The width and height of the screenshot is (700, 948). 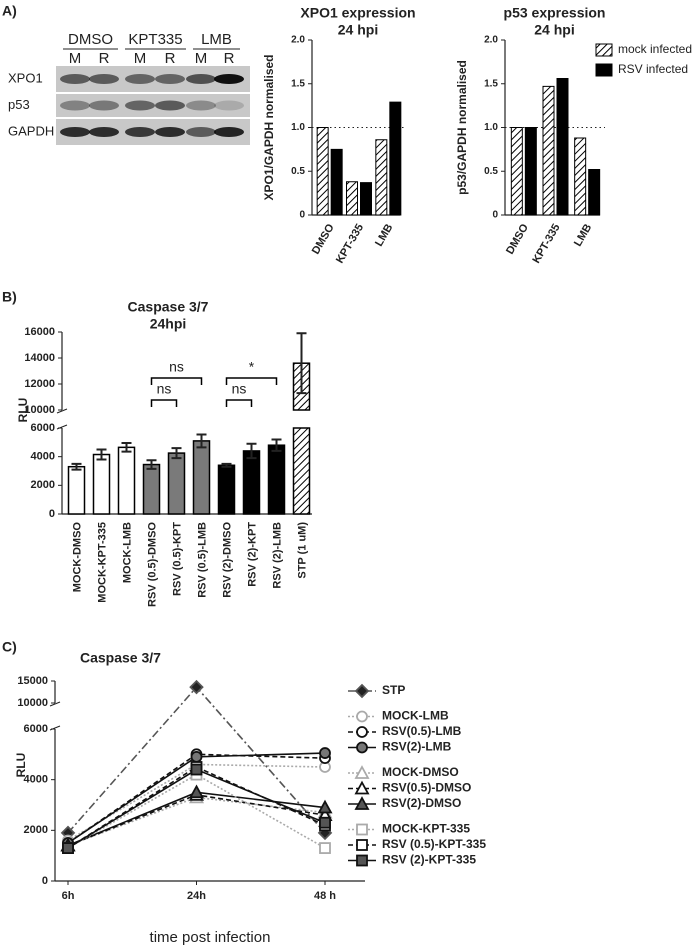 What do you see at coordinates (269, 127) in the screenshot?
I see `y-axis-label: XPO1/GAPDH normalised` at bounding box center [269, 127].